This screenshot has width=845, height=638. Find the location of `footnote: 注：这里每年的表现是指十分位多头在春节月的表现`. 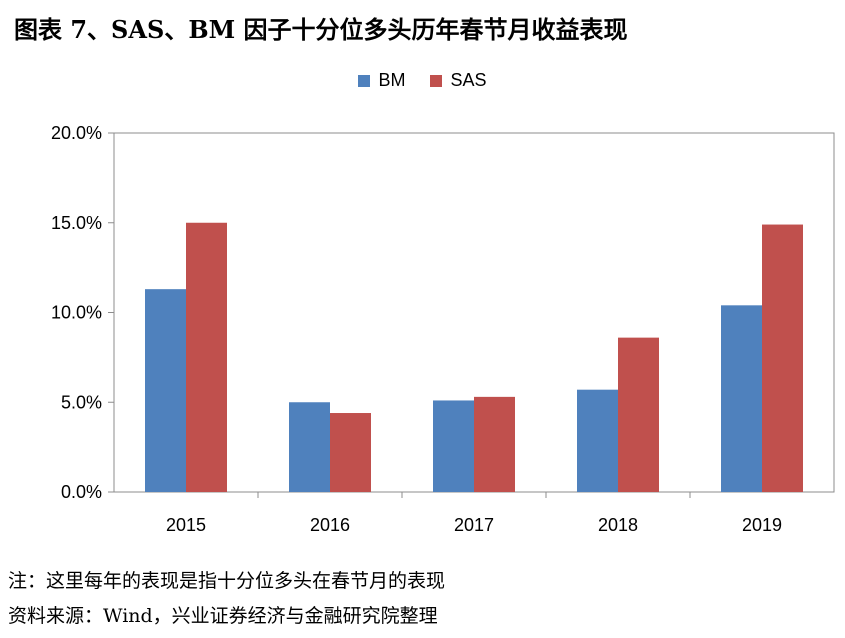

footnote: 注：这里每年的表现是指十分位多头在春节月的表现 is located at coordinates (227, 581).